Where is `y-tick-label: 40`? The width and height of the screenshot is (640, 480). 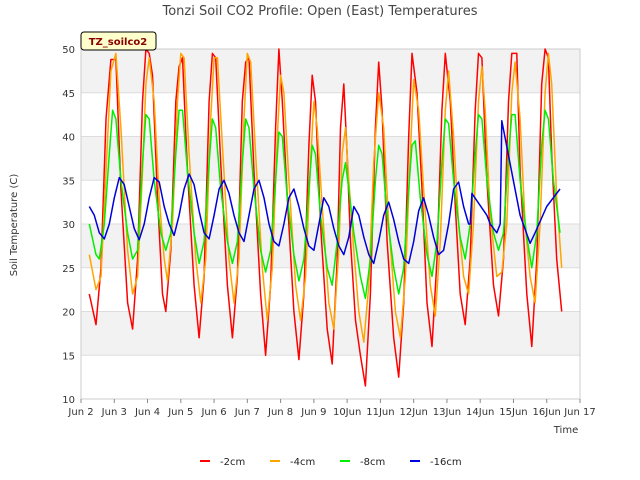
y-tick-label: 40 is located at coordinates (68, 138).